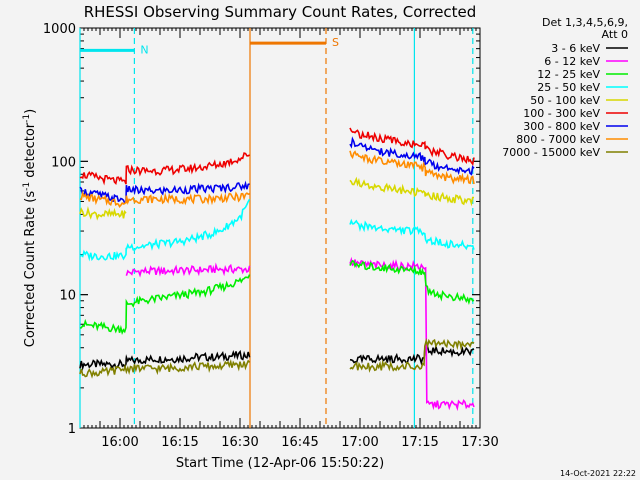 Image resolution: width=640 pixels, height=480 pixels. I want to click on x-tick-label: 16:30, so click(239, 442).